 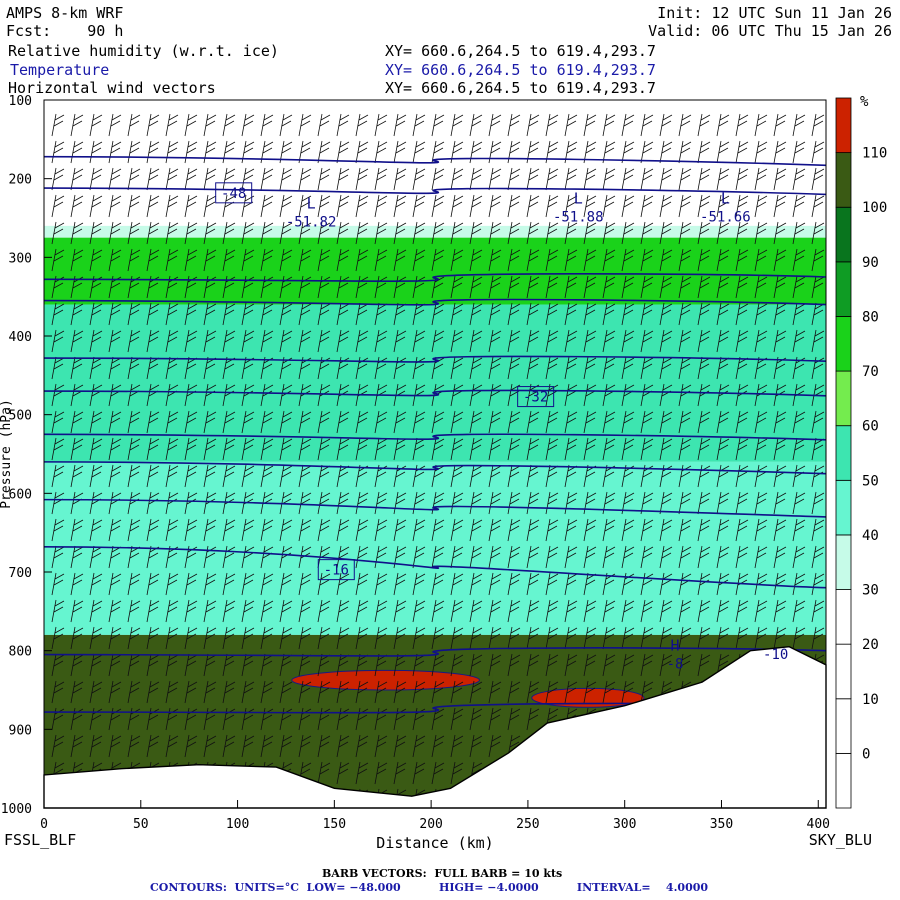 I want to click on y-tick-label: 500, so click(x=20, y=416).